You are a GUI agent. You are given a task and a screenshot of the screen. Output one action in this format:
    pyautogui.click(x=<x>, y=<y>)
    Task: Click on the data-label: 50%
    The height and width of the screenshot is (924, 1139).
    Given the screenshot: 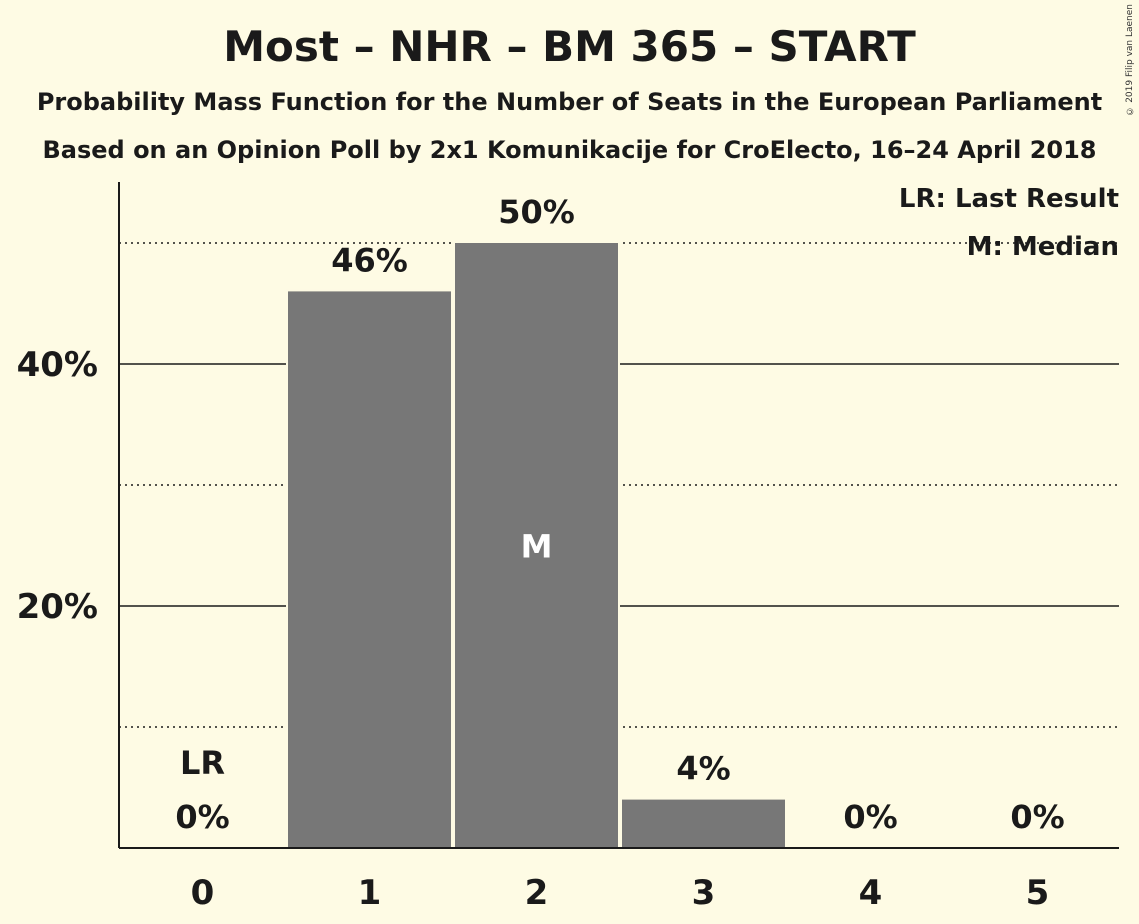 What is the action you would take?
    pyautogui.click(x=536, y=212)
    